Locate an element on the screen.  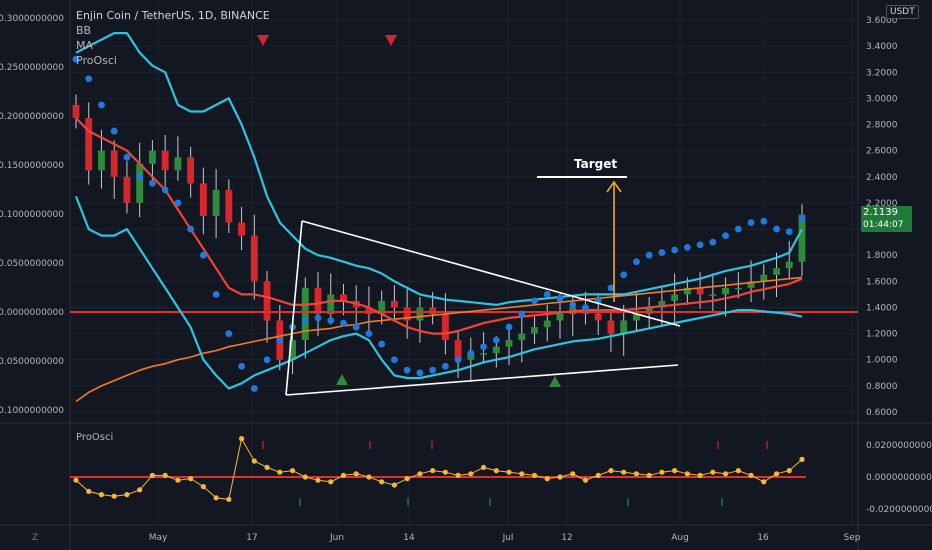
x-axis-tick-label: Aug is located at coordinates (680, 538).